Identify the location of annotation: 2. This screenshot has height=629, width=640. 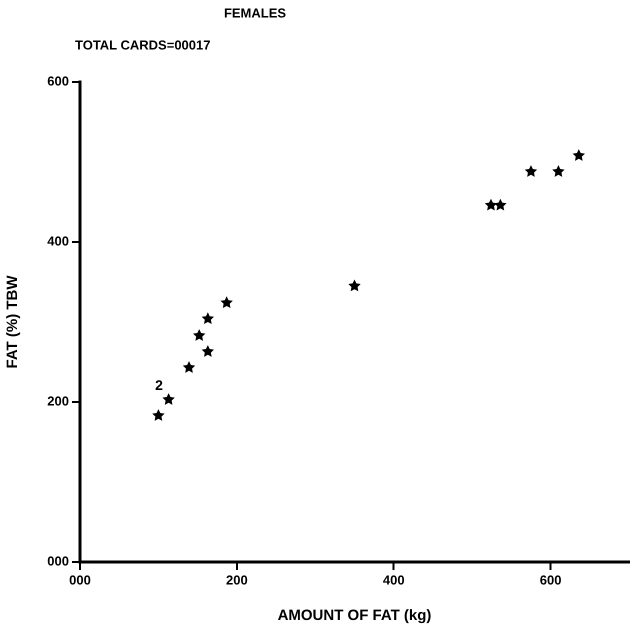
(159, 384).